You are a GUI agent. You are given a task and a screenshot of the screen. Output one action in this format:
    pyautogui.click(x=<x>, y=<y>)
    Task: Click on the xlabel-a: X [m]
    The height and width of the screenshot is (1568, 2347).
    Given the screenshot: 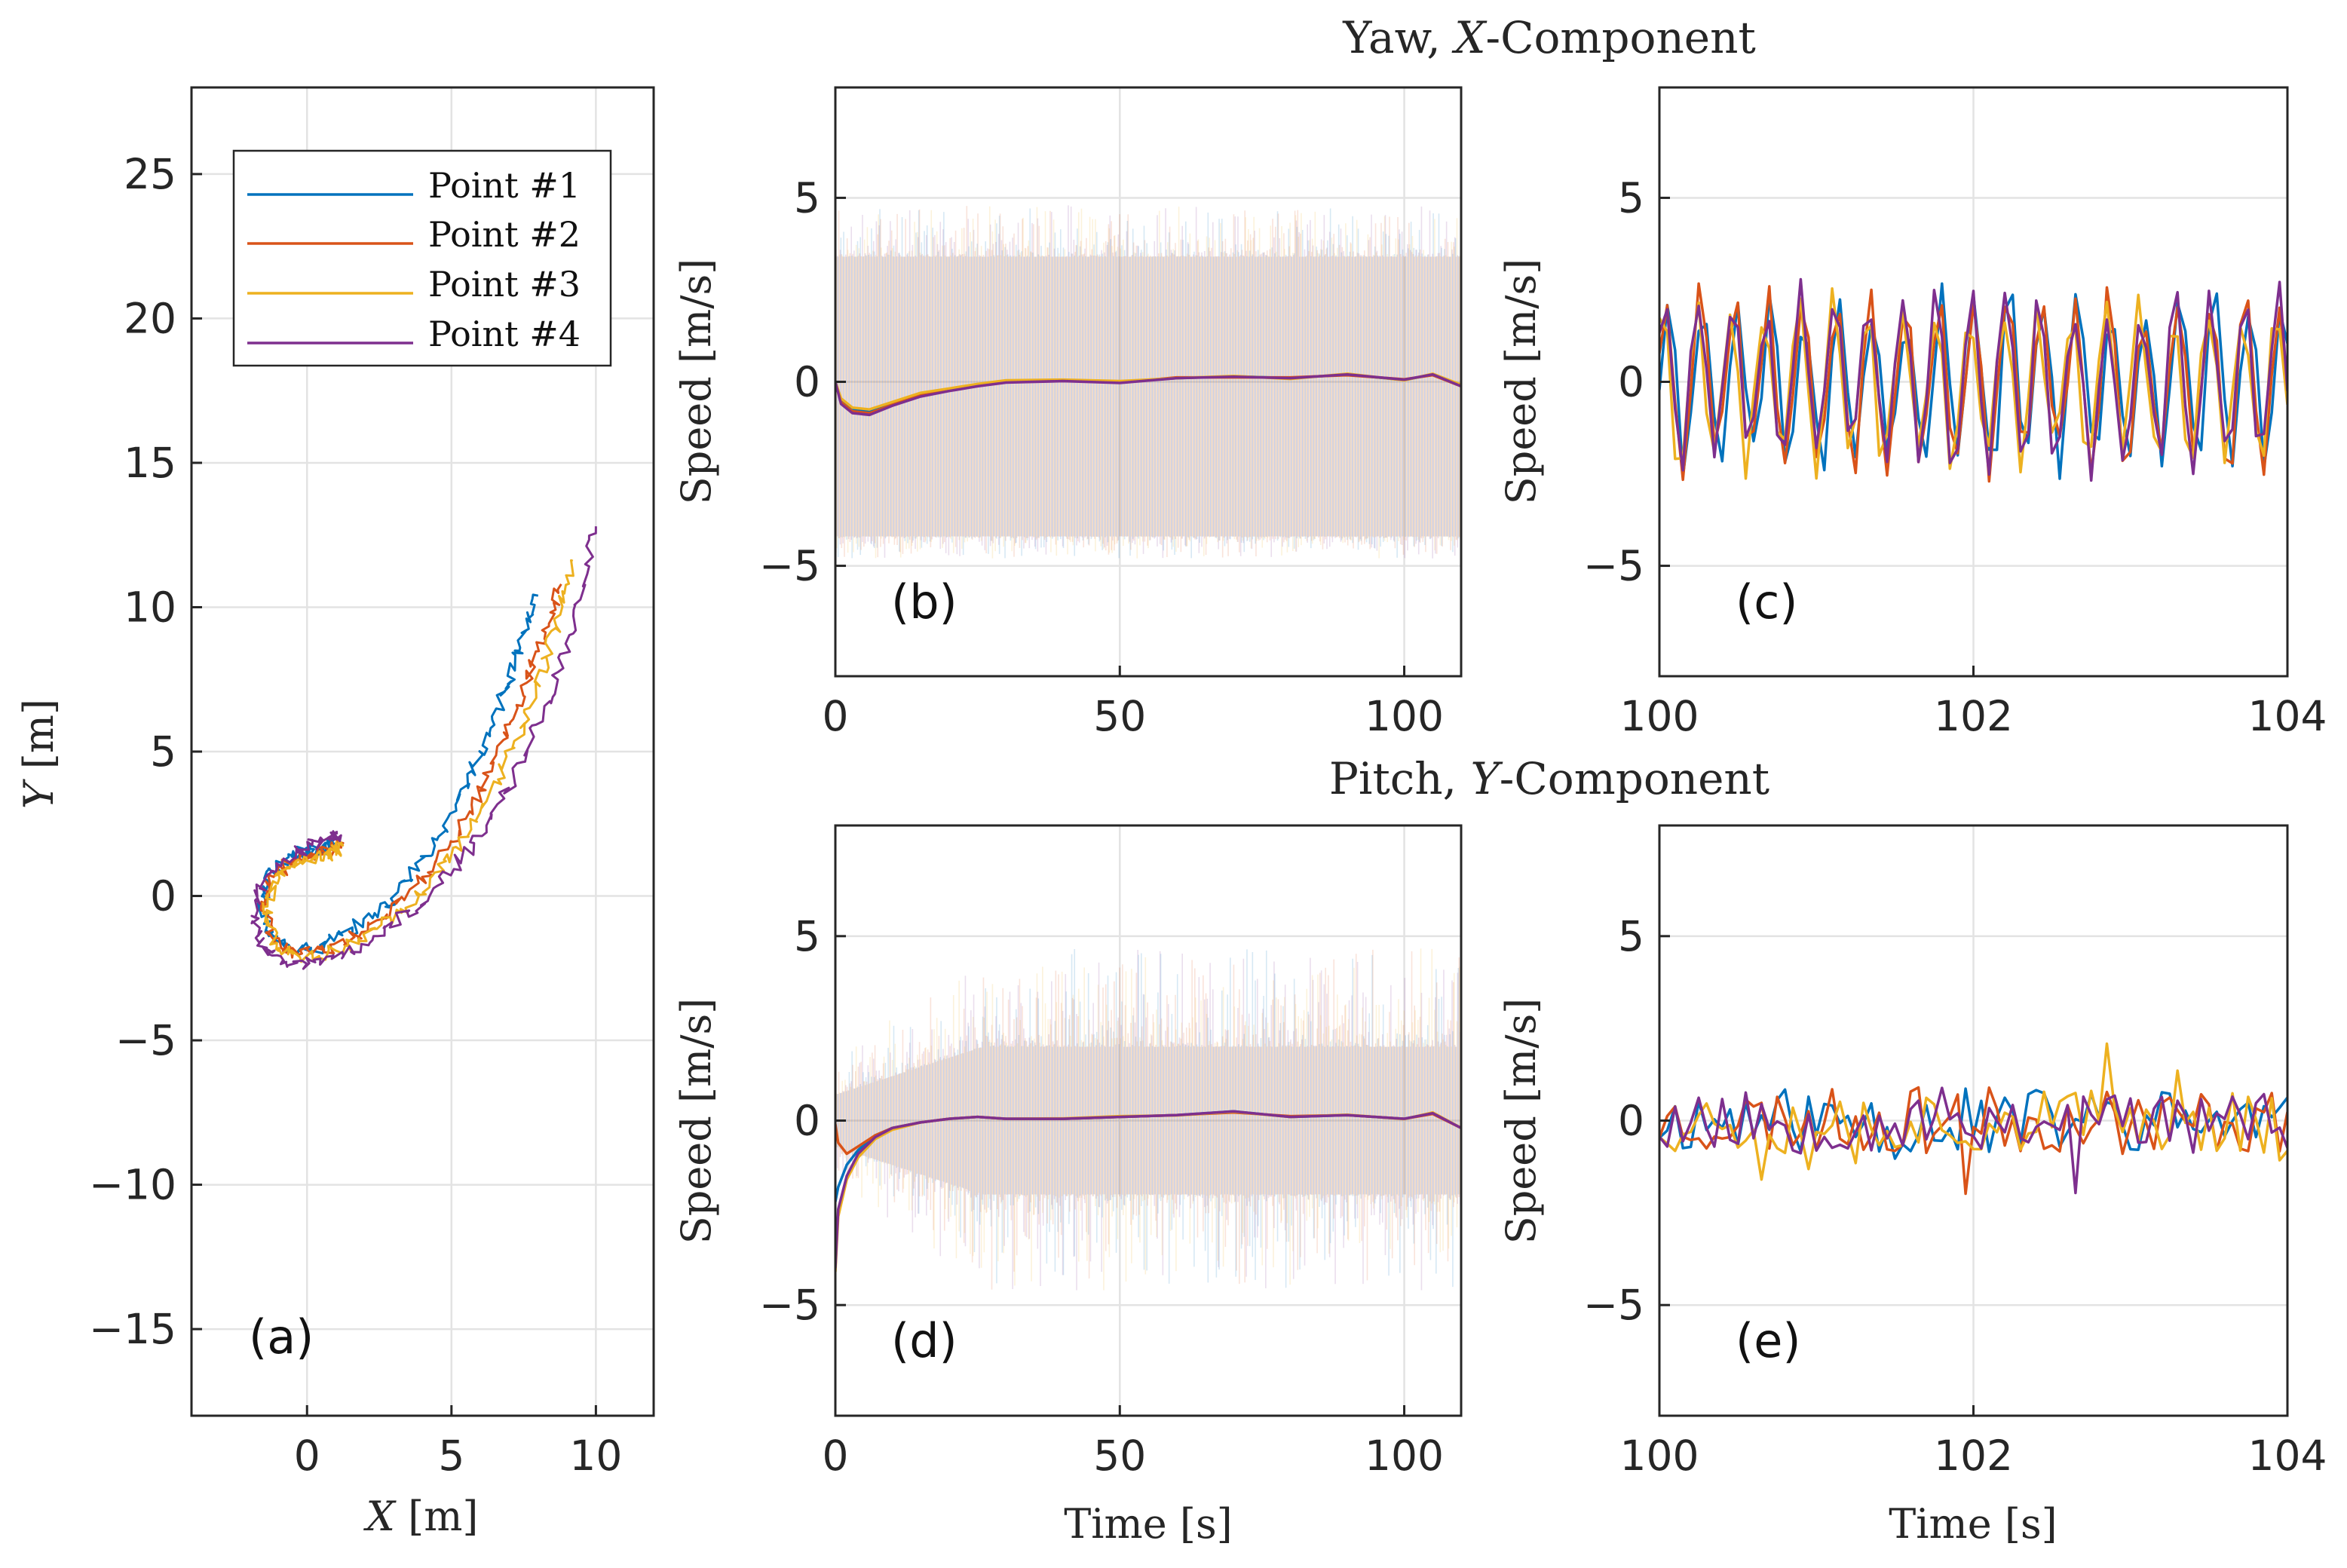 What is the action you would take?
    pyautogui.click(x=421, y=1516)
    